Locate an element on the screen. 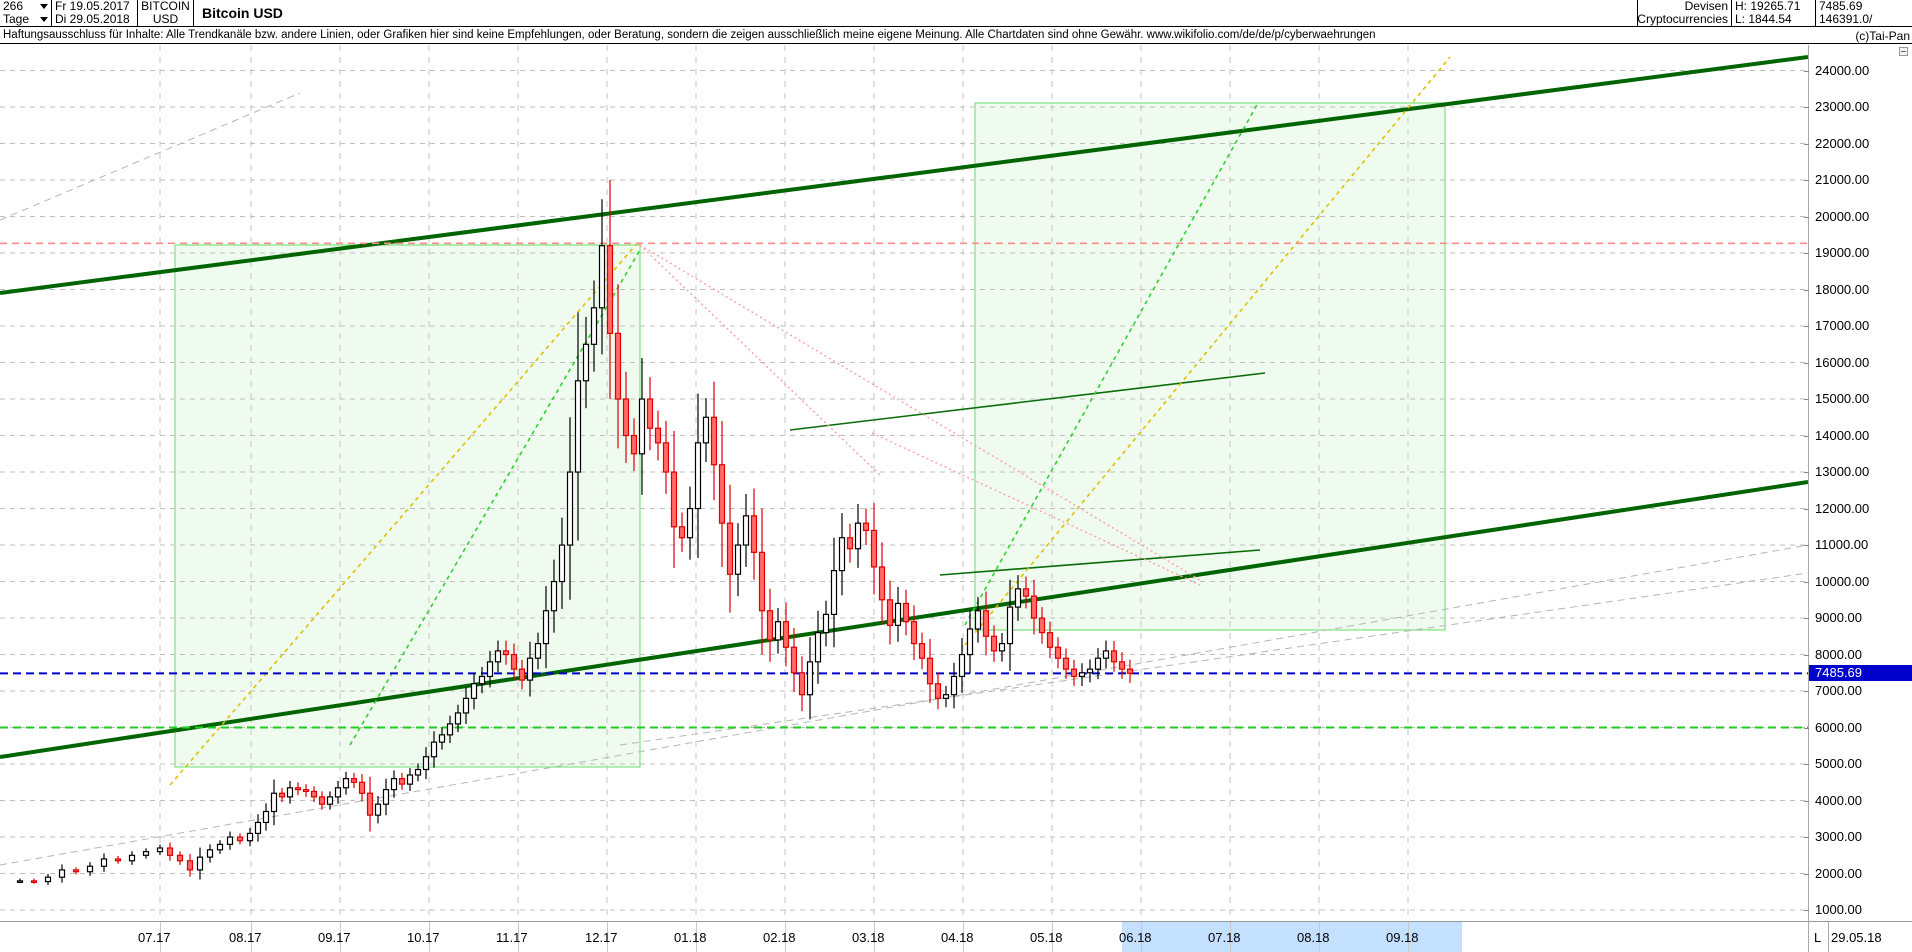 The image size is (1912, 952). period-low: L: 1844.54 is located at coordinates (1763, 19).